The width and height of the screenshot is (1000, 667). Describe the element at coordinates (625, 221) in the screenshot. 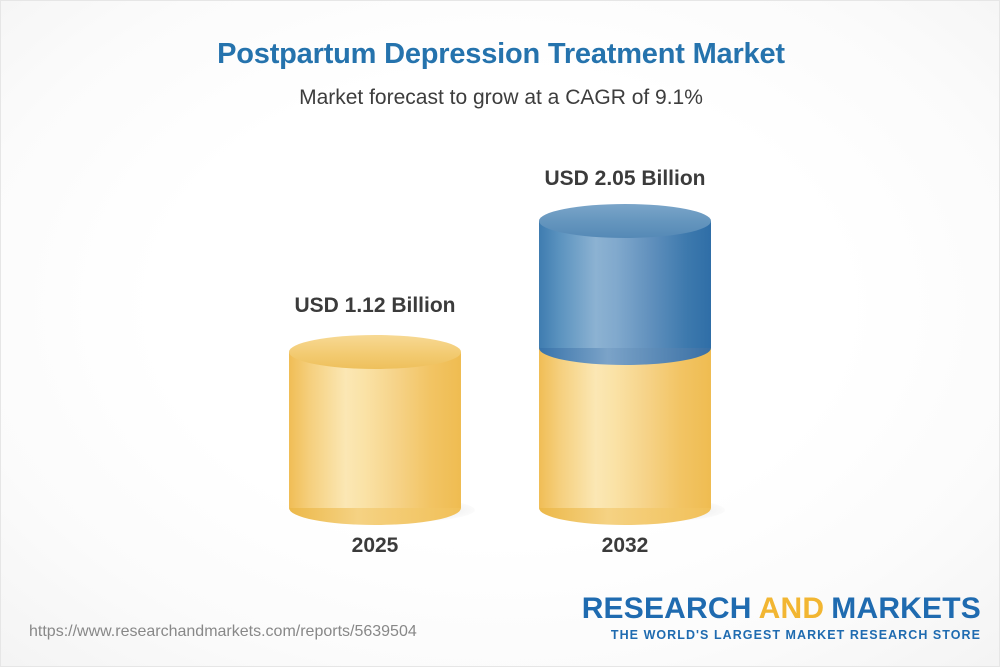

I see `cylinder-top-ellipse-2032` at that location.